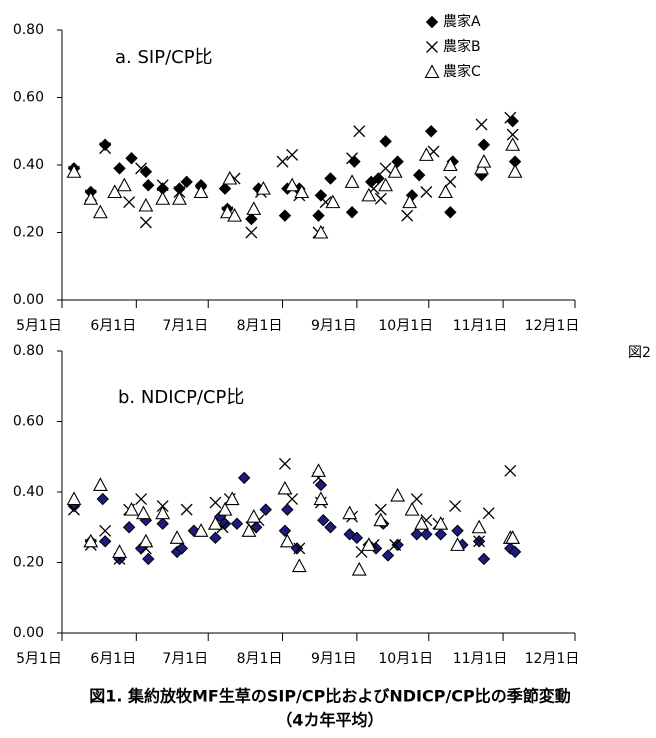  I want to click on chart-title: a. SIP/CP比, so click(164, 57).